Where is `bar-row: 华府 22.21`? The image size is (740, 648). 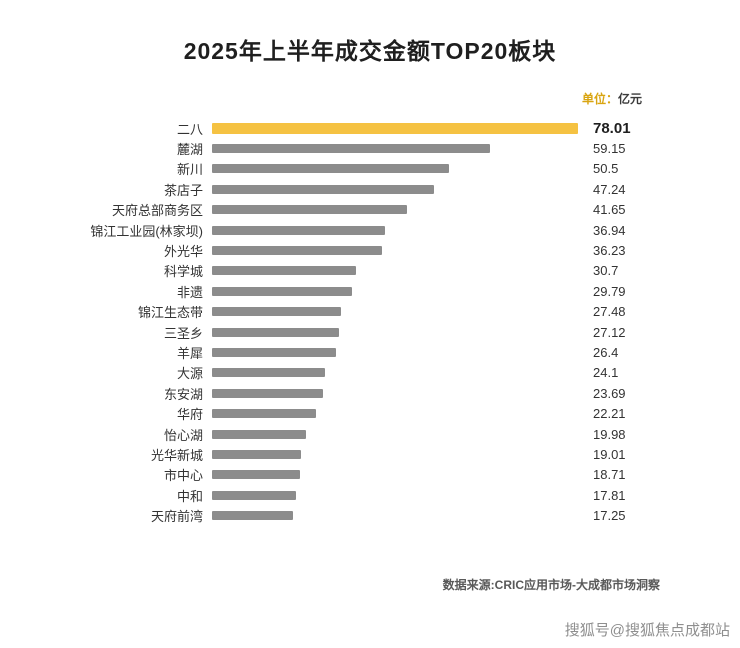 bar-row: 华府 22.21 is located at coordinates (370, 413).